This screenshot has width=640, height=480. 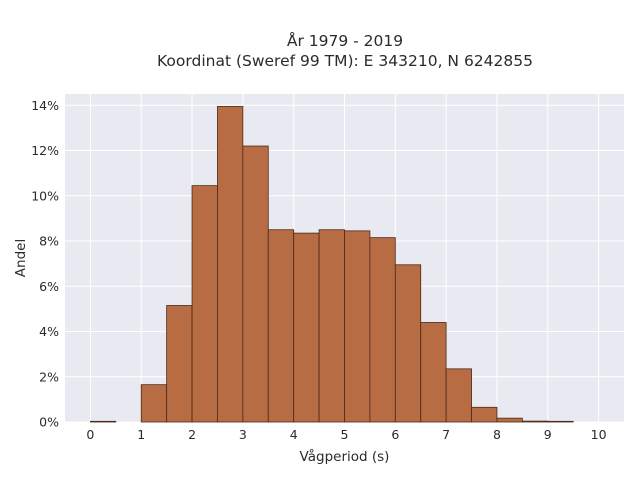 What do you see at coordinates (49, 241) in the screenshot?
I see `y-tick-label: 8%` at bounding box center [49, 241].